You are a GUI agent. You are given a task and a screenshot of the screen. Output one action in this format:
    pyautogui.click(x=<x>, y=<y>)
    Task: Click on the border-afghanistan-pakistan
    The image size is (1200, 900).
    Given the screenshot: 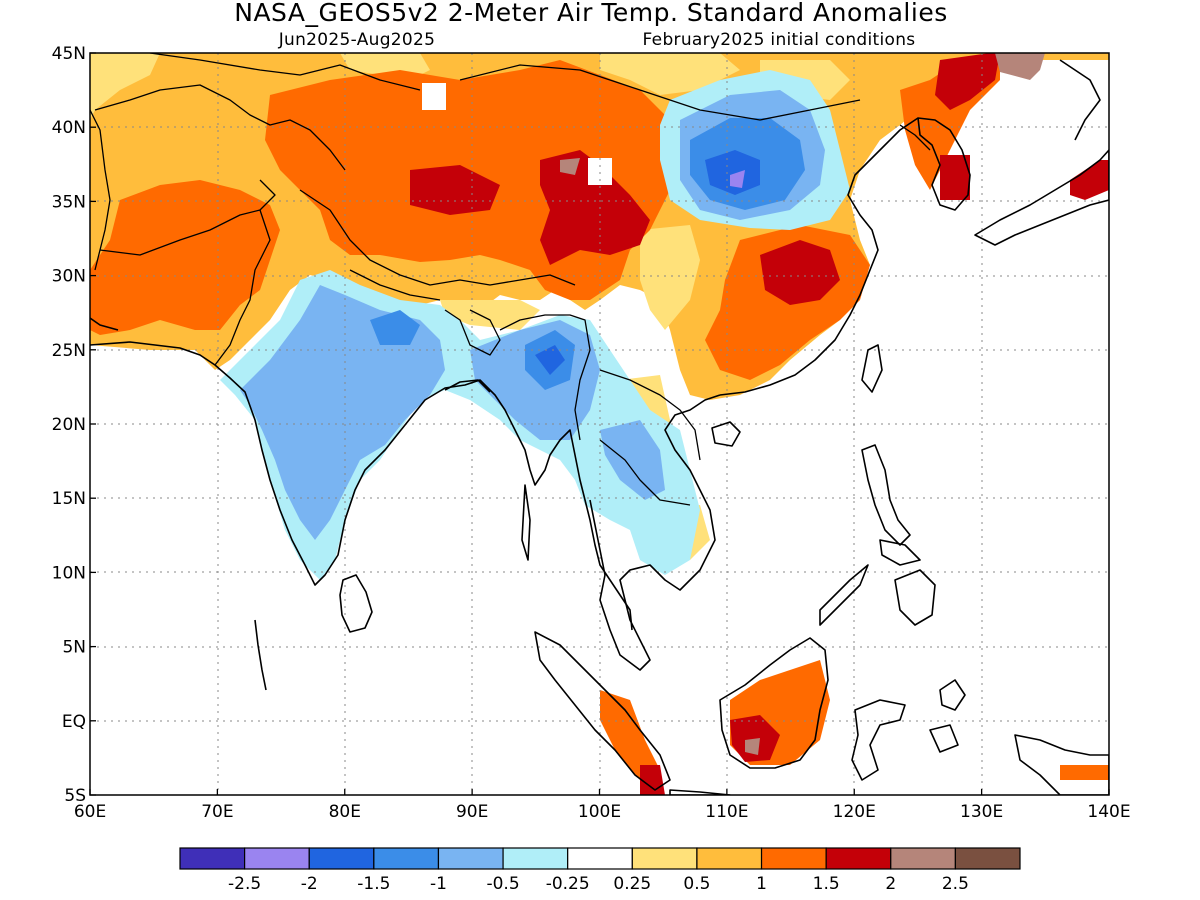 What is the action you would take?
    pyautogui.click(x=187, y=217)
    